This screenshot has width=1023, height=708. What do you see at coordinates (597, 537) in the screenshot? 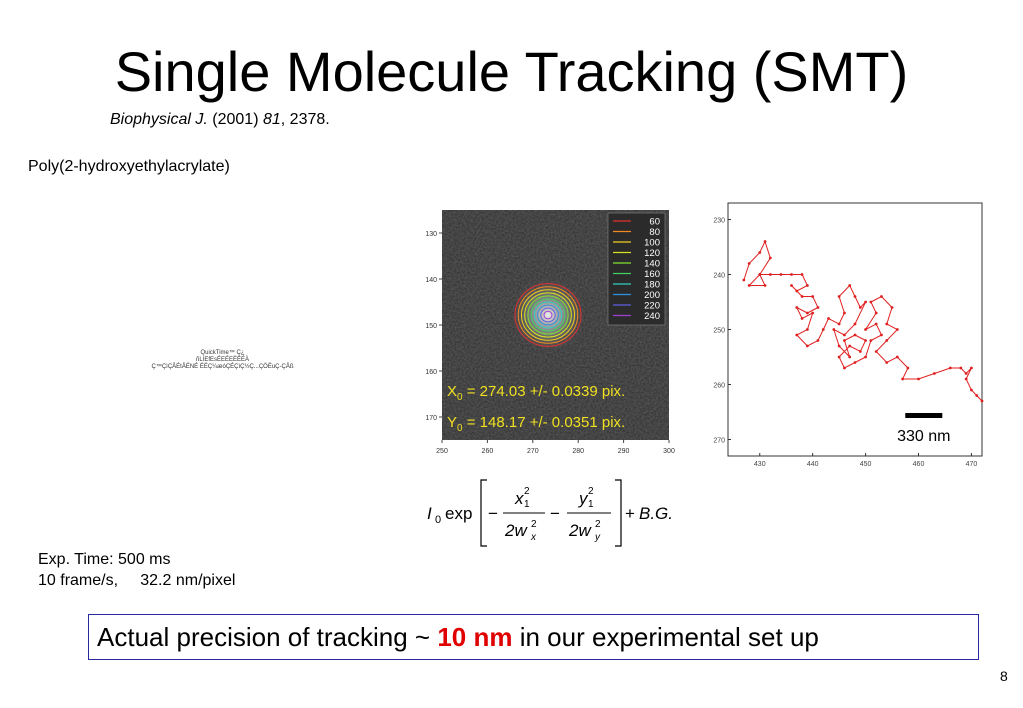
I see `eq-wy-sub: y` at bounding box center [597, 537].